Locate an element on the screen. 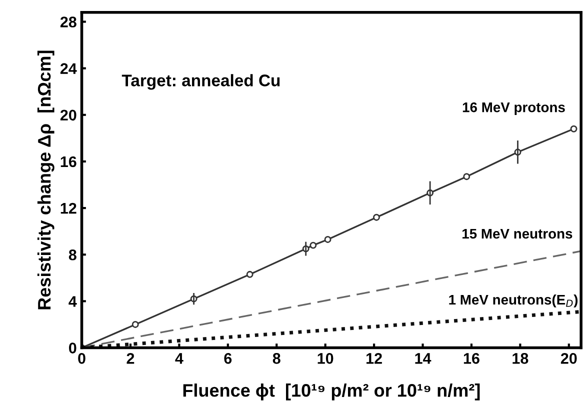  y-tick-label: 4 is located at coordinates (72, 301).